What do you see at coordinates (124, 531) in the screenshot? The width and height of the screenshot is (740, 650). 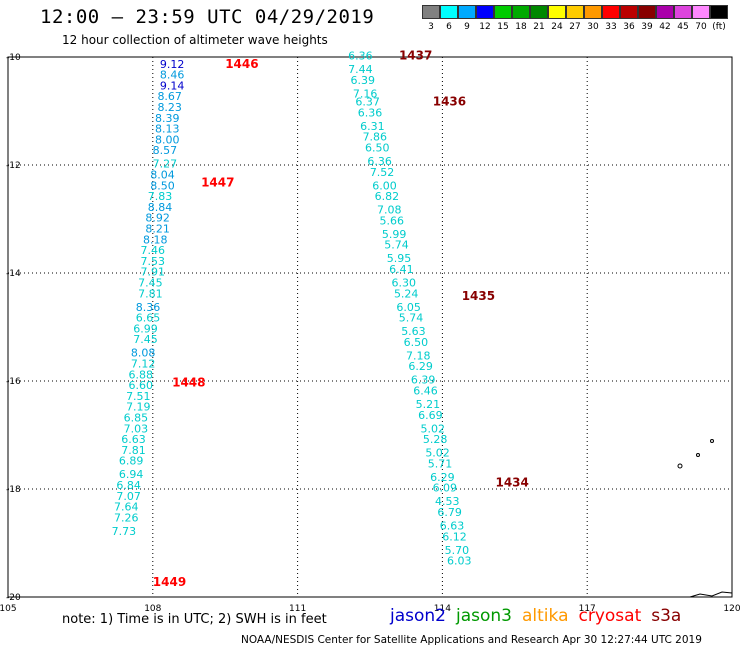 I see `wave-height-value: 7.73` at bounding box center [124, 531].